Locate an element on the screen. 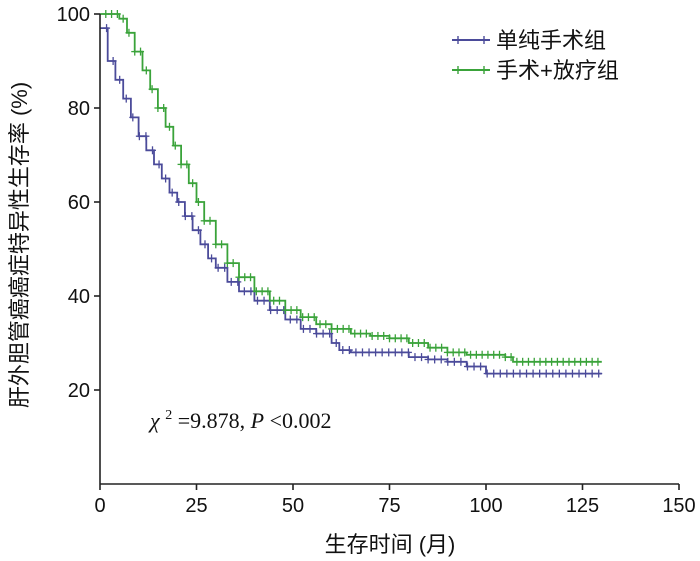 Image resolution: width=700 pixels, height=561 pixels. x-tick-label: 50 is located at coordinates (293, 506).